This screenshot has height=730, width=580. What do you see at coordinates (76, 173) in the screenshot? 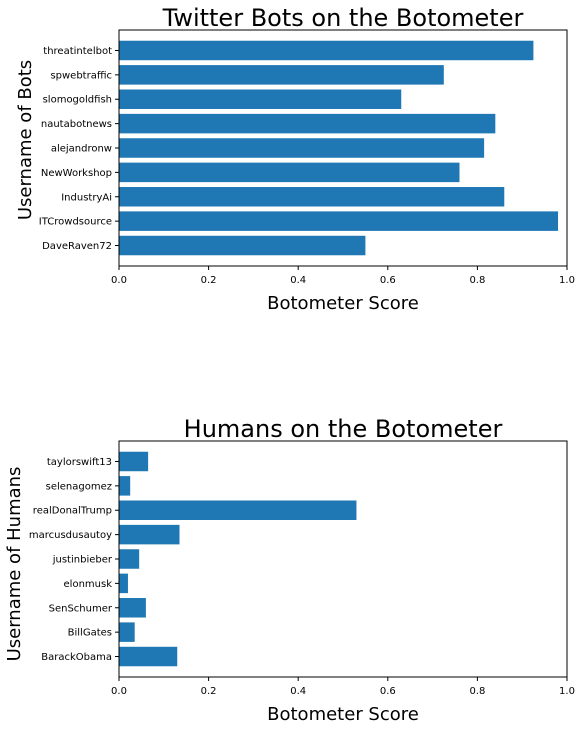
I see `bots-y-tick-label: NewWorkshop` at bounding box center [76, 173].